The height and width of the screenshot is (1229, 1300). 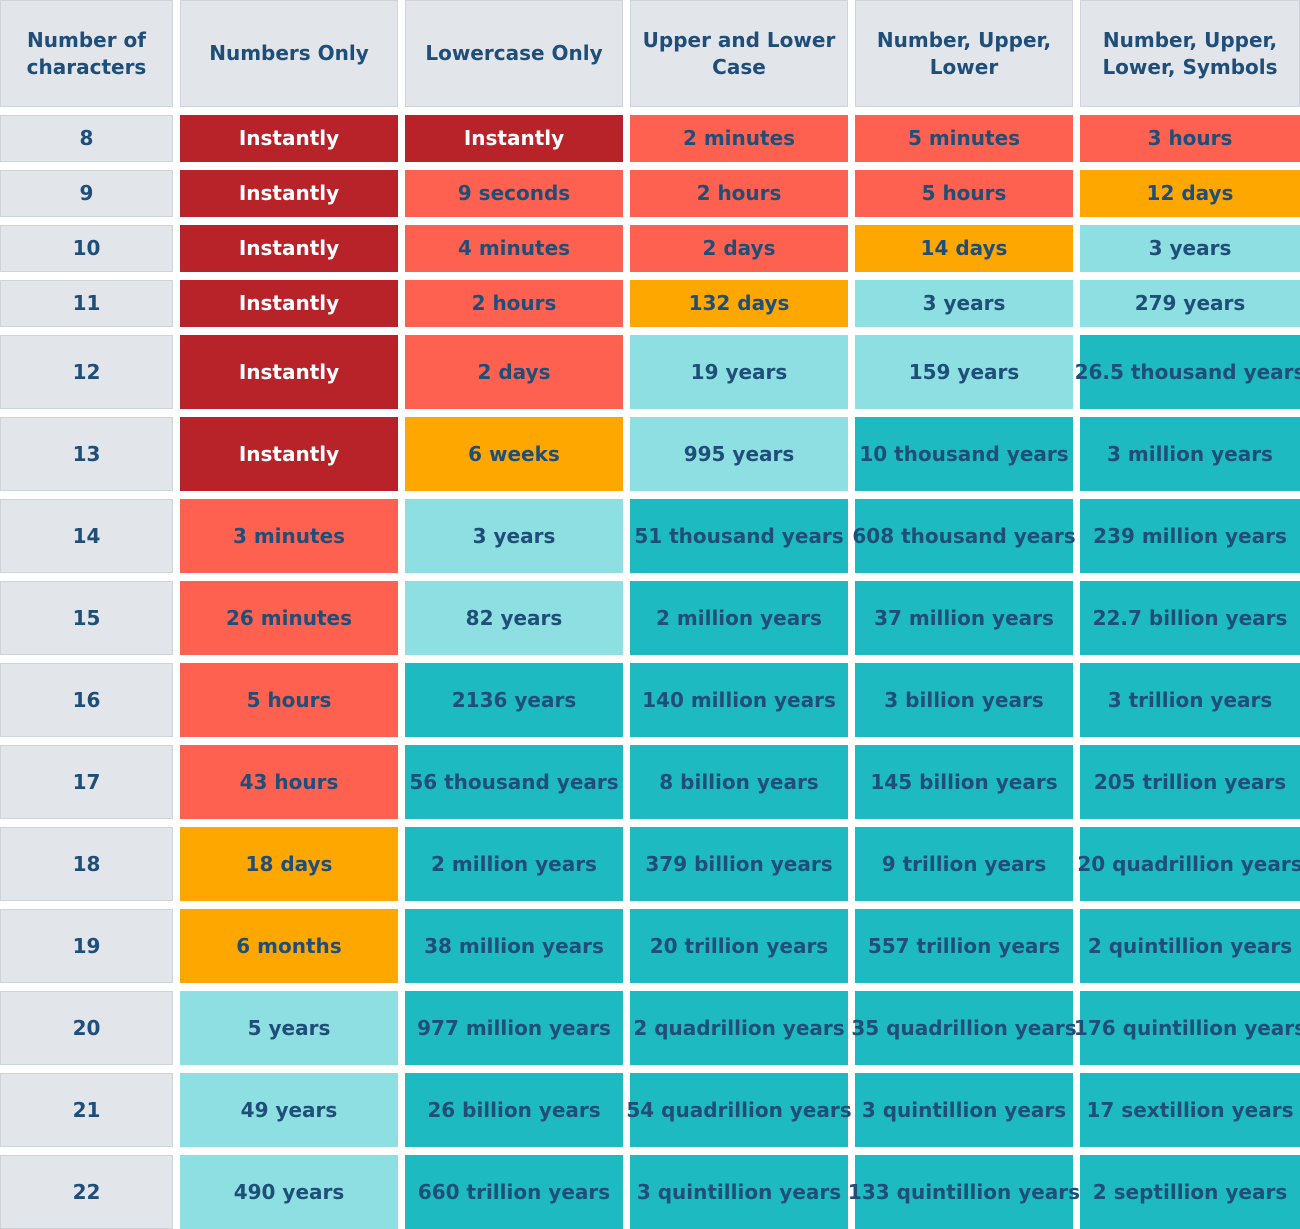 I want to click on time-cell-9-lowercase-only: 9 seconds, so click(x=514, y=193).